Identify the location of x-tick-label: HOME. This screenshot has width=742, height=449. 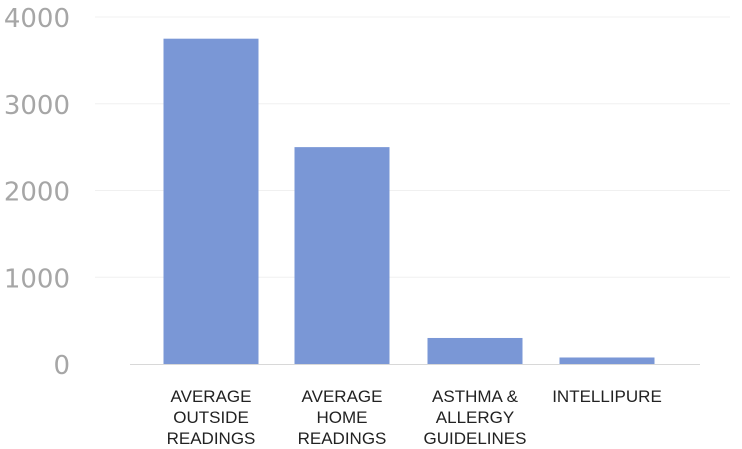
(342, 417).